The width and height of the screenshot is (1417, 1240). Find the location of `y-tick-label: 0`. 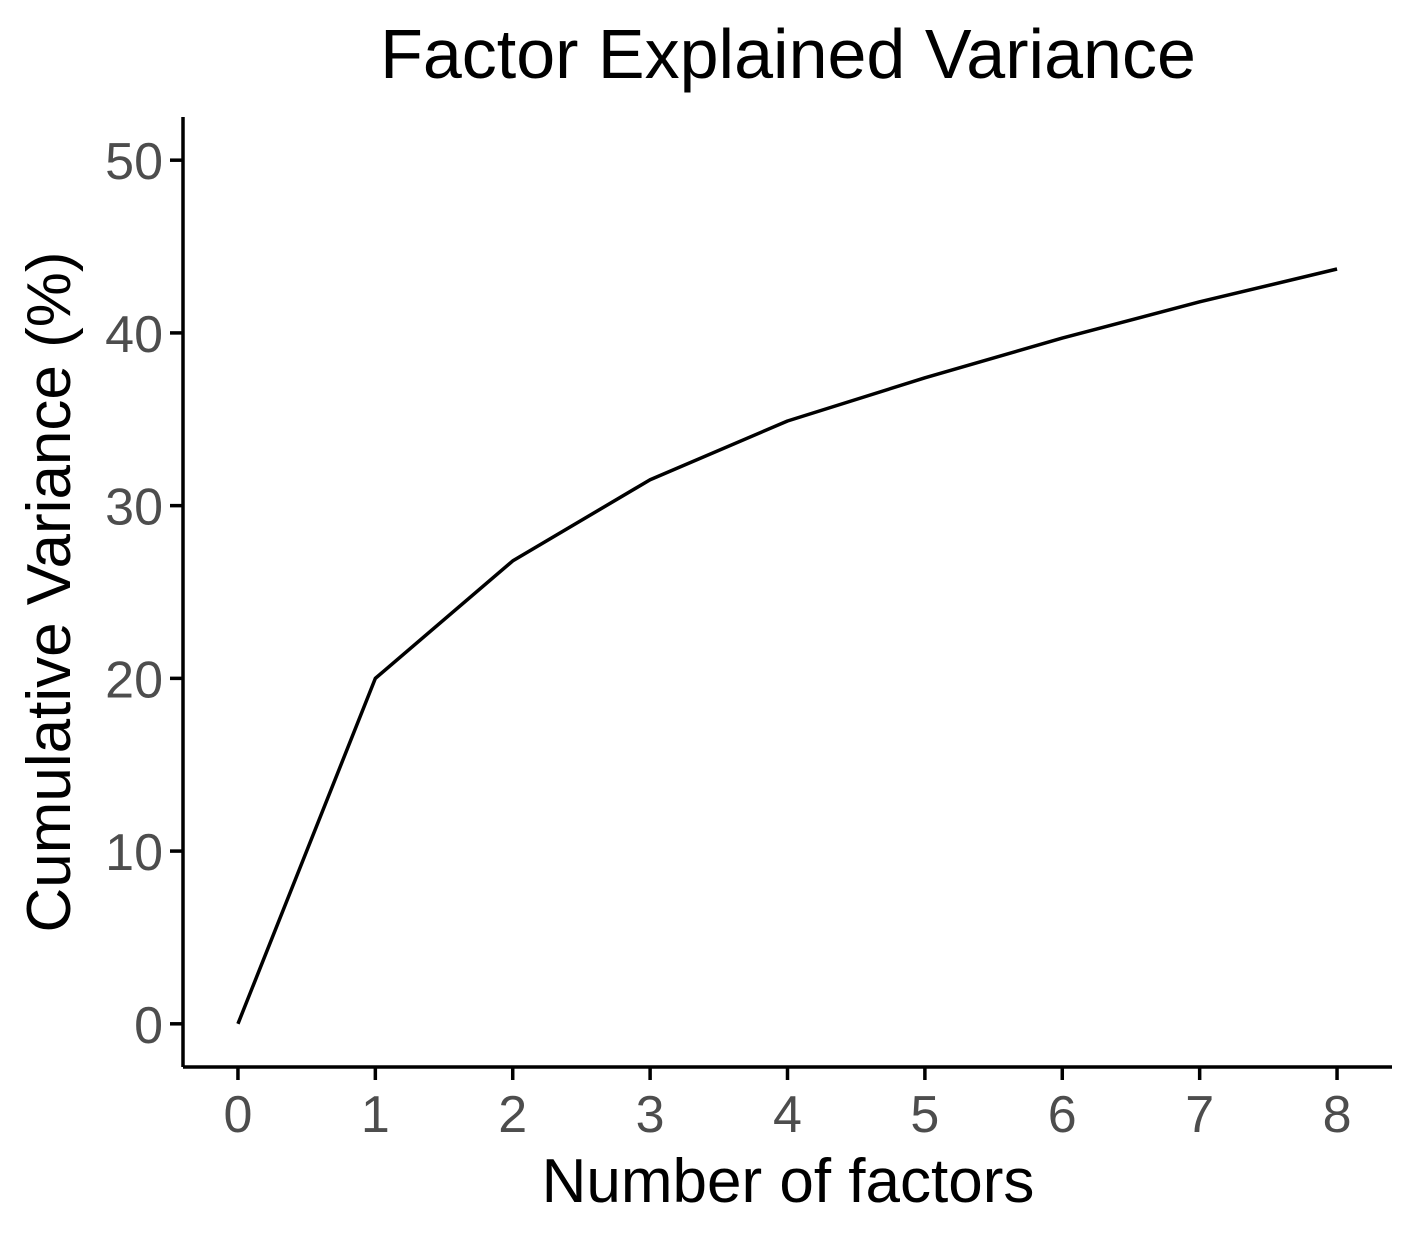

y-tick-label: 0 is located at coordinates (148, 1026).